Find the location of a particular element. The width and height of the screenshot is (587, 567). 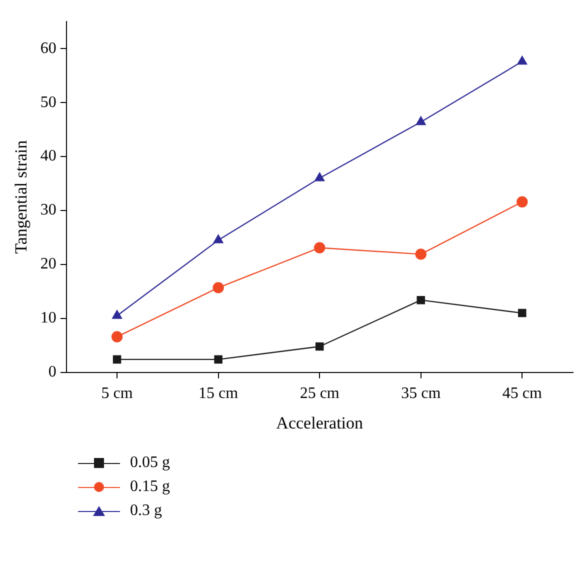

x-tick-label: 5 cm is located at coordinates (117, 393).